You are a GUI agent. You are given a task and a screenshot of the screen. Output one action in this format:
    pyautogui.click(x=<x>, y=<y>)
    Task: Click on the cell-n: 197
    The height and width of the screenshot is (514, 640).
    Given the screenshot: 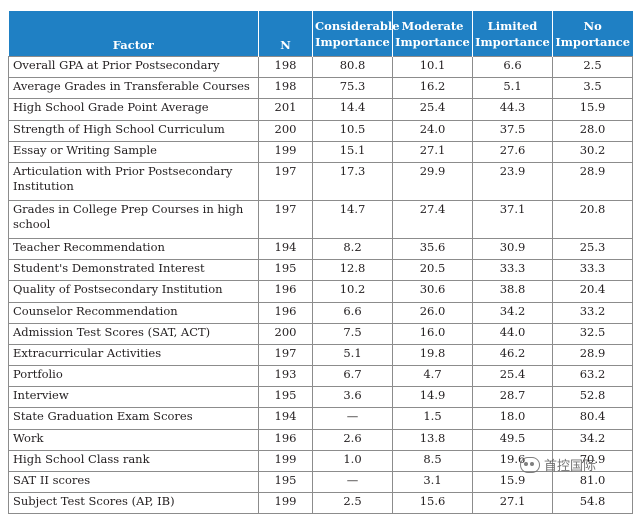 What is the action you would take?
    pyautogui.click(x=285, y=181)
    